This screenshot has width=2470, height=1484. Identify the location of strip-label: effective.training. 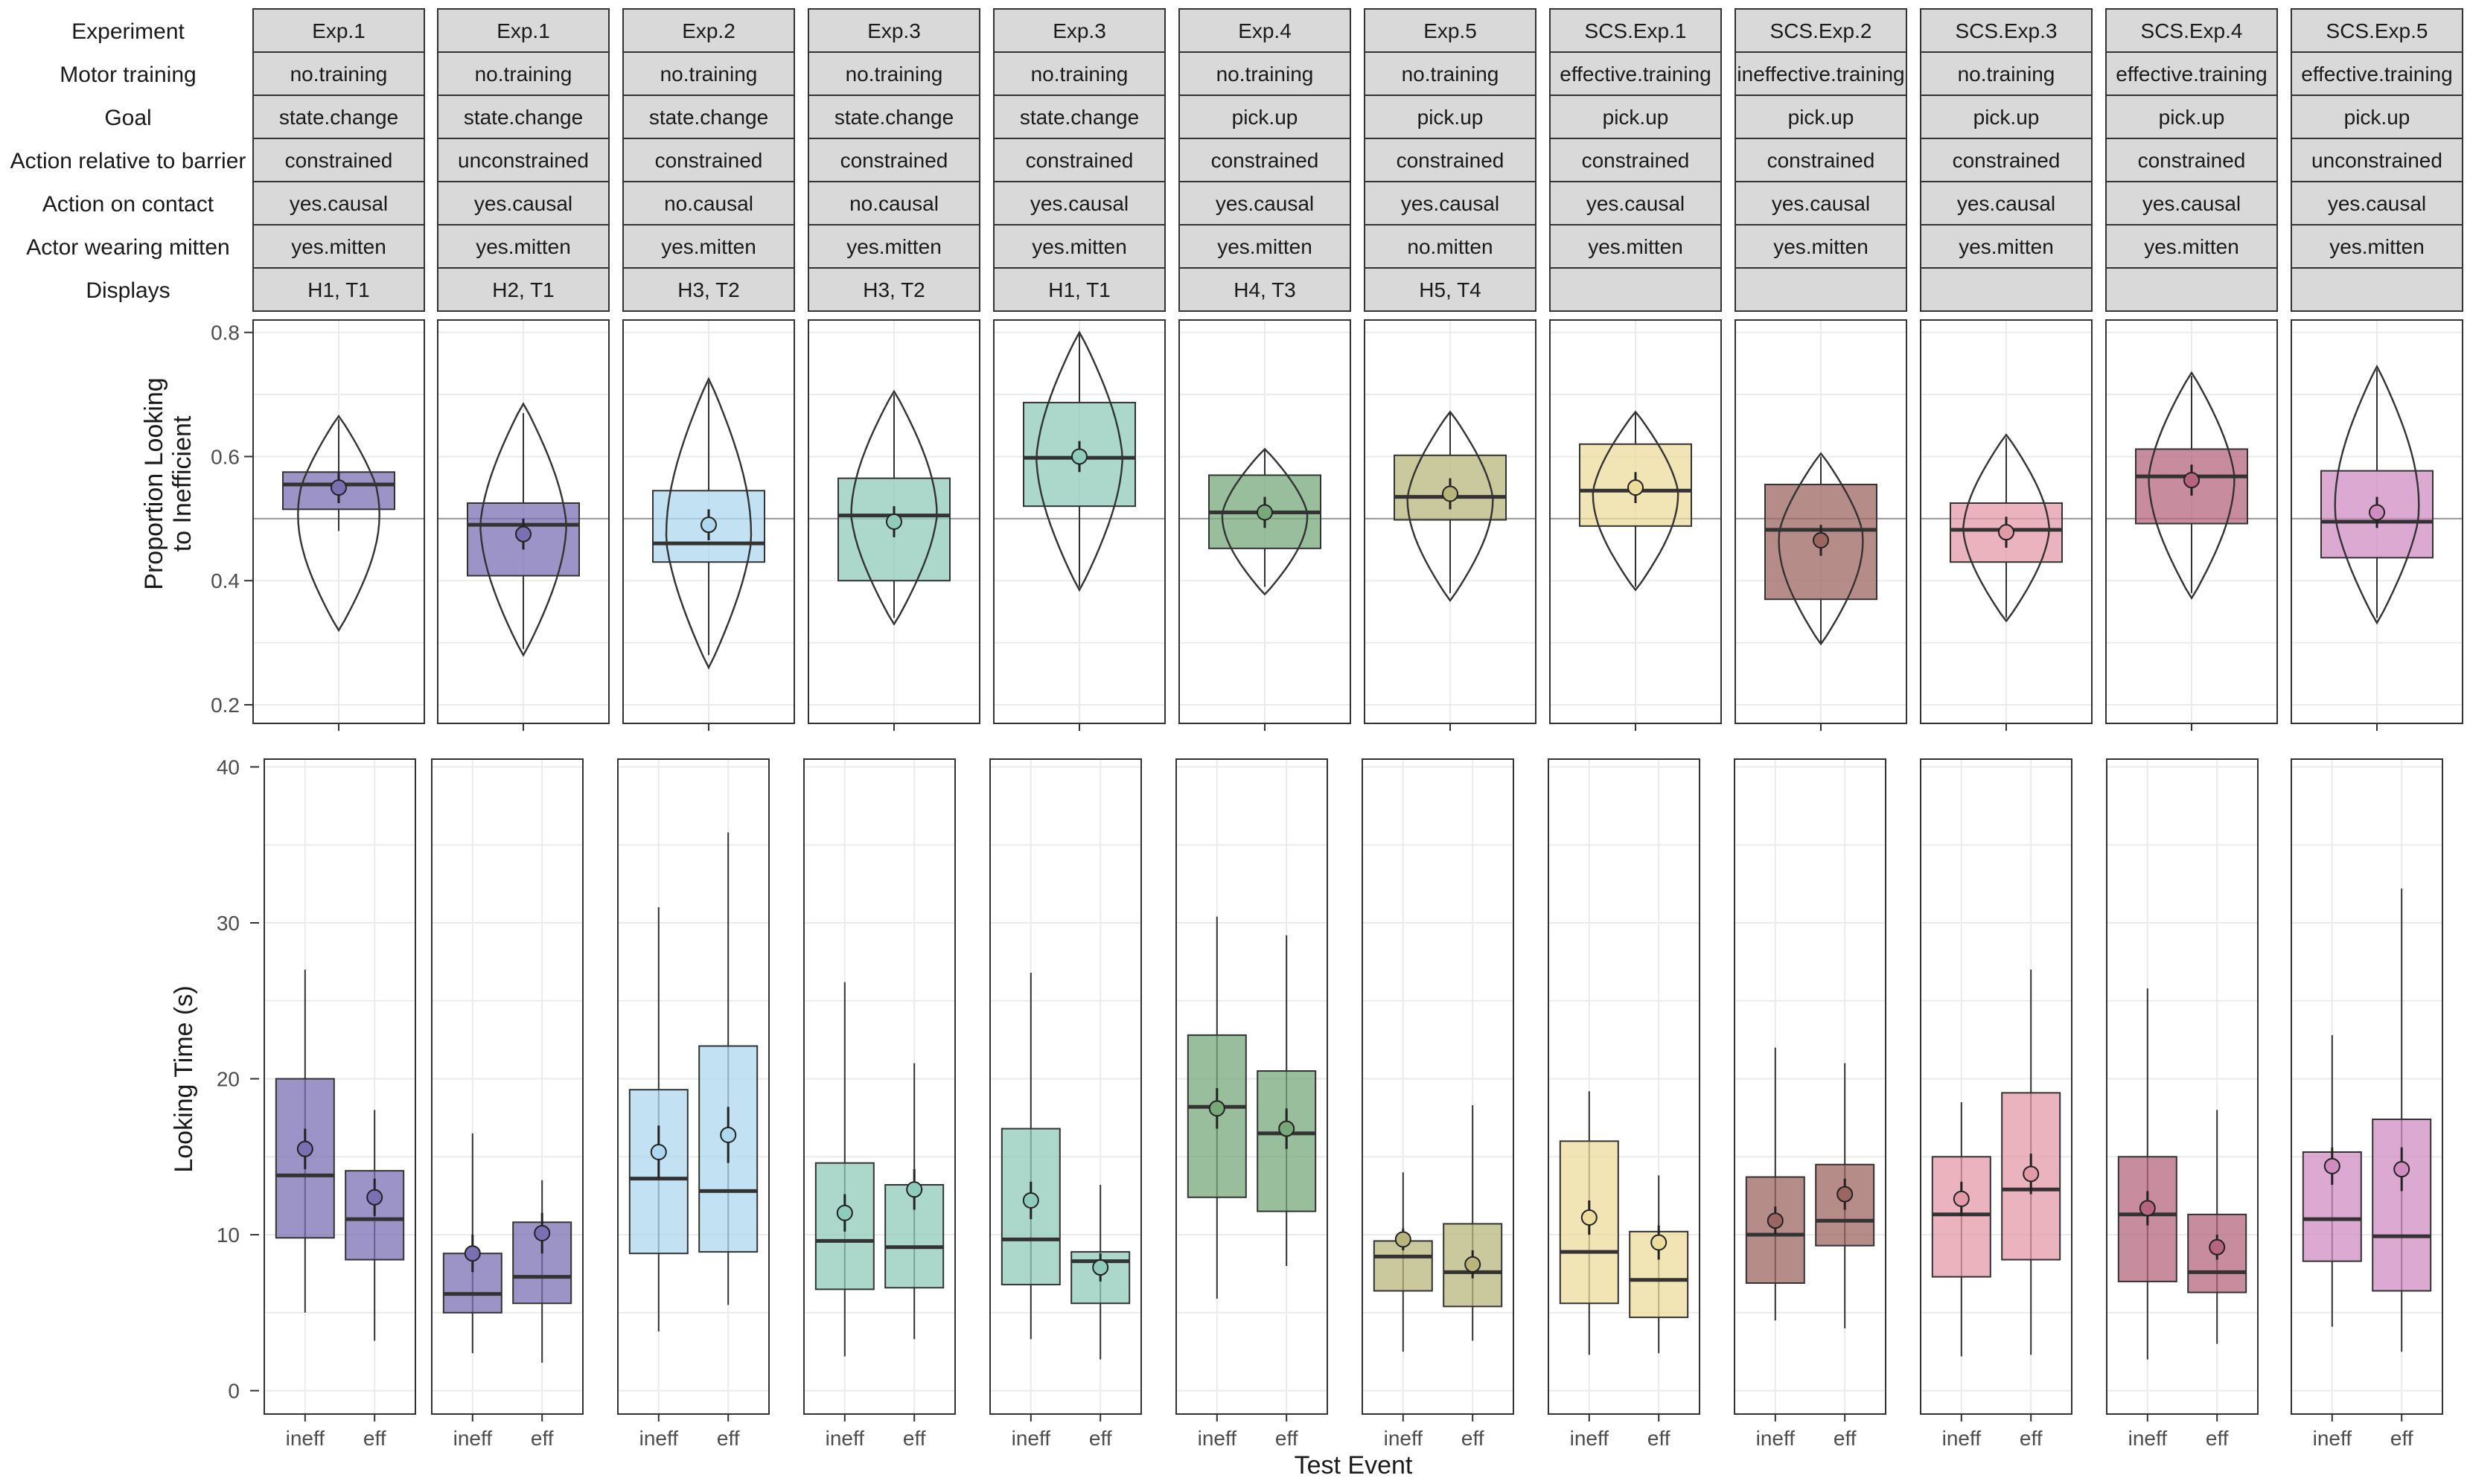
(1635, 74).